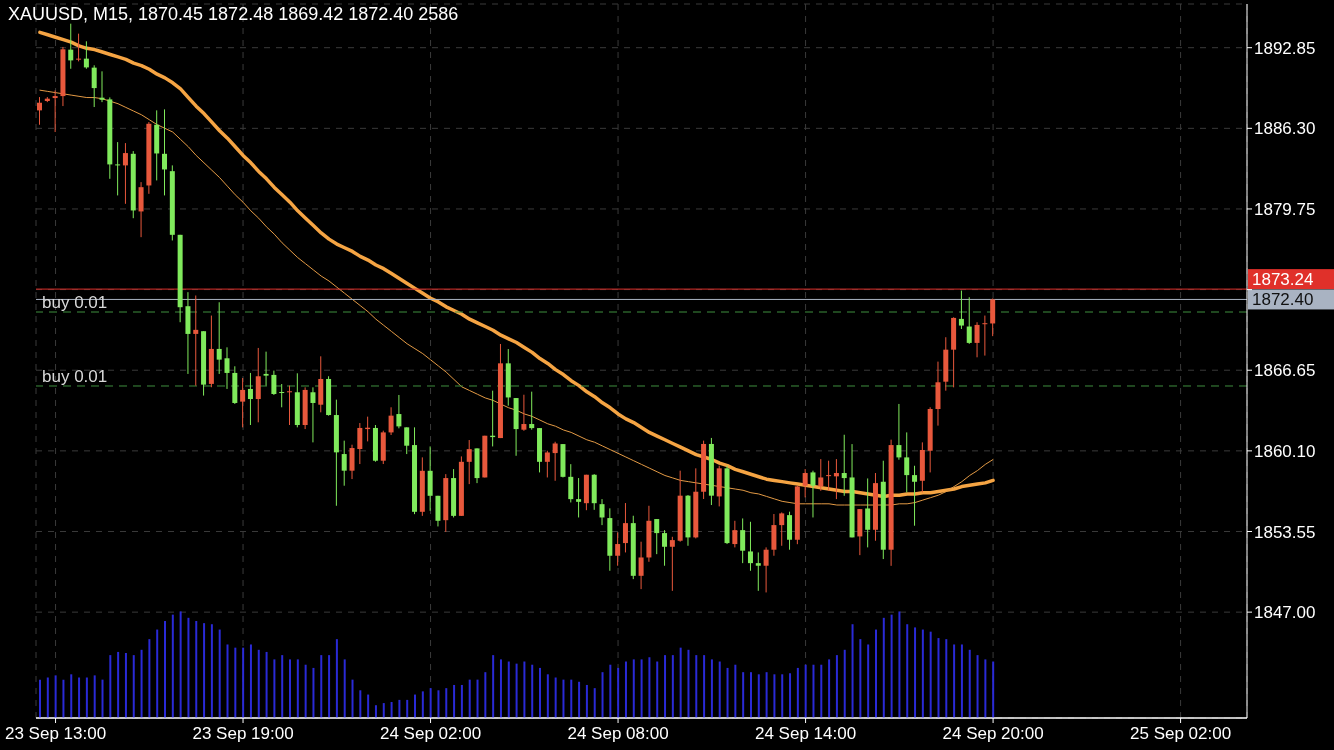  I want to click on chart-title: XAUUSD, M15, 1870.45 1872.48 1869.42 1872.40 2586, so click(233, 14).